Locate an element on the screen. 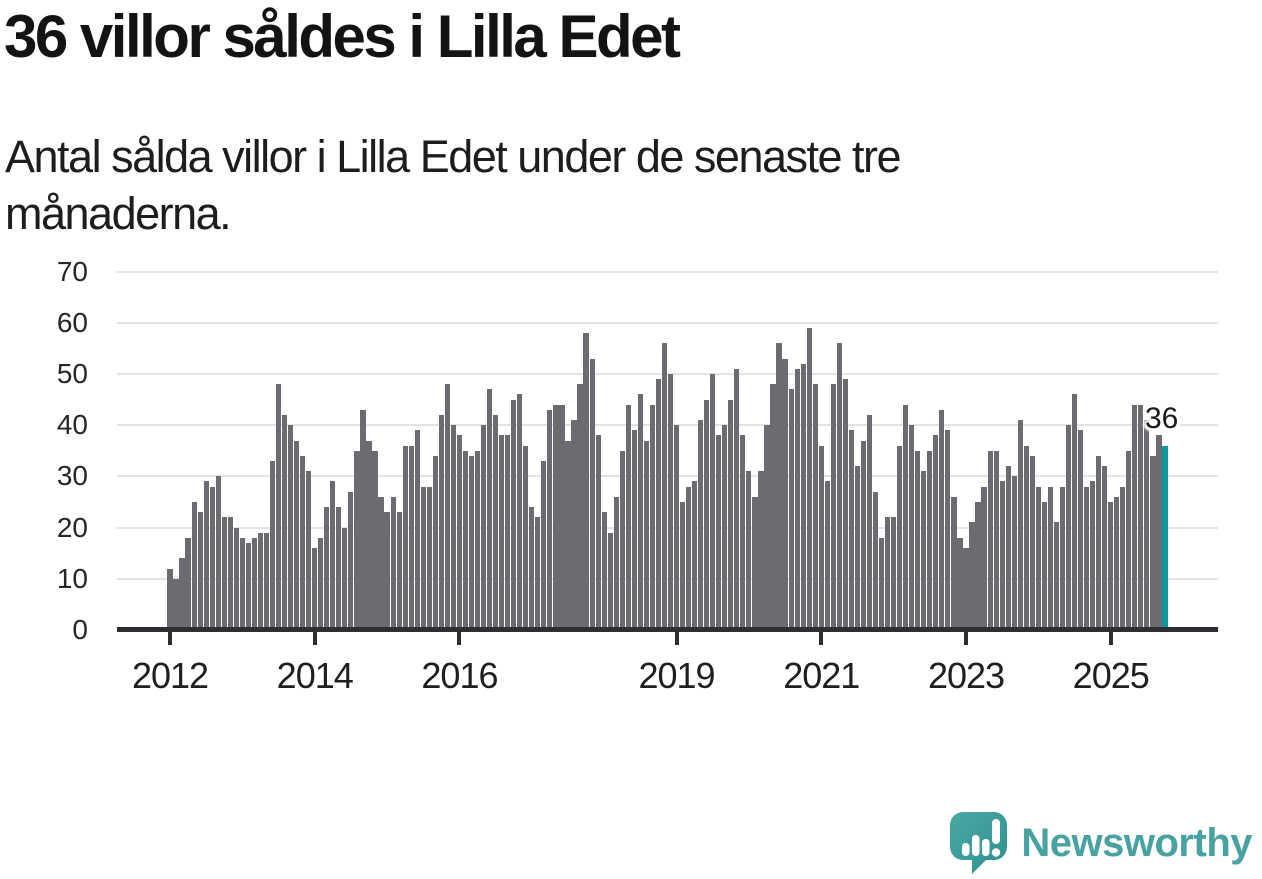 The height and width of the screenshot is (879, 1262). x-axis-tick-label: 2014 is located at coordinates (315, 675).